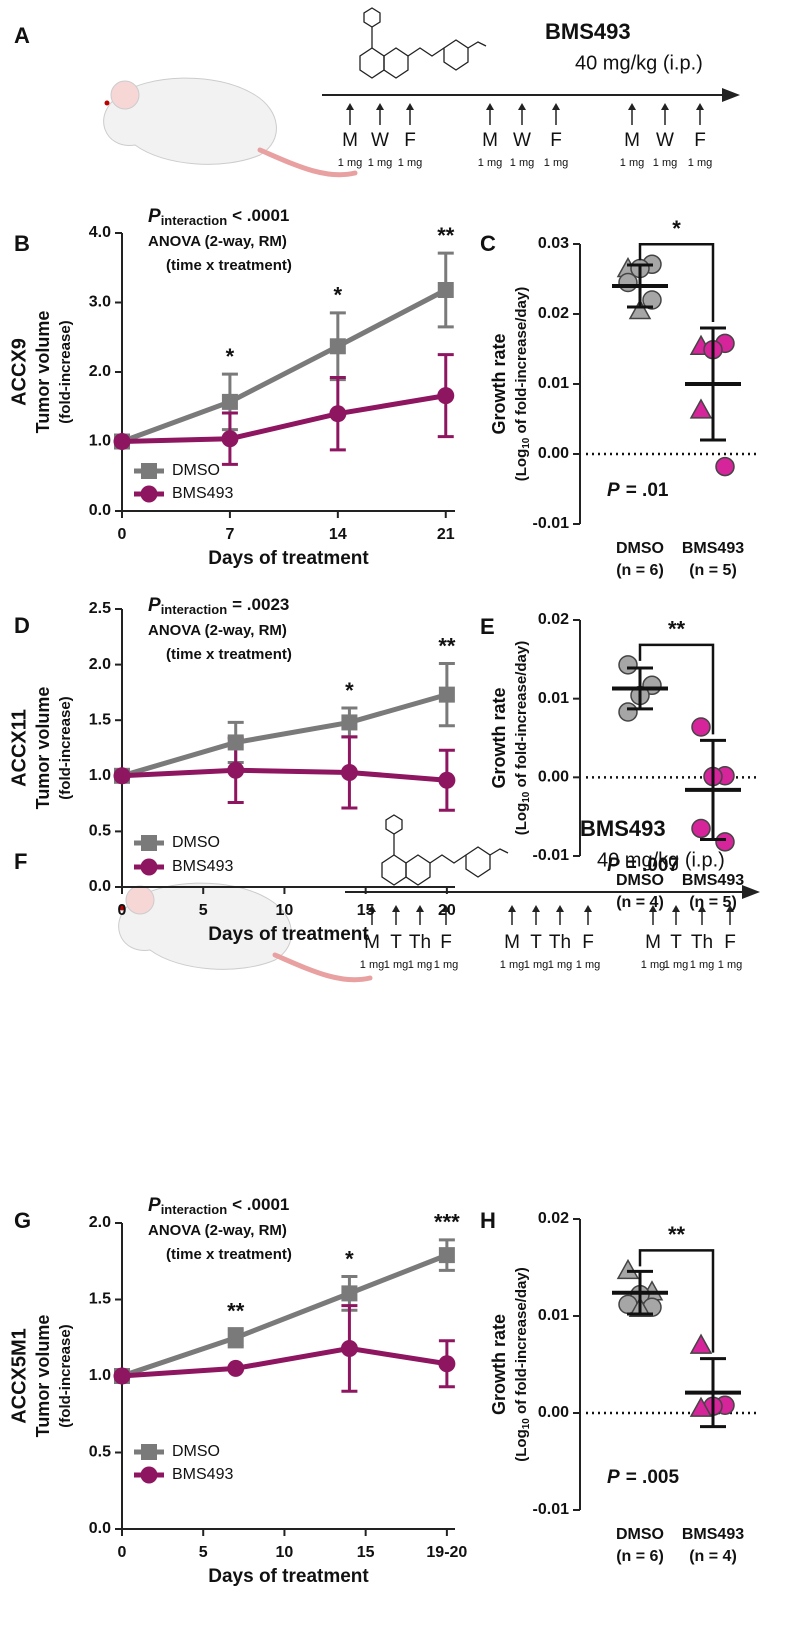 Image resolution: width=796 pixels, height=1632 pixels. Describe the element at coordinates (338, 534) in the screenshot. I see `x-tick-label: 14` at that location.